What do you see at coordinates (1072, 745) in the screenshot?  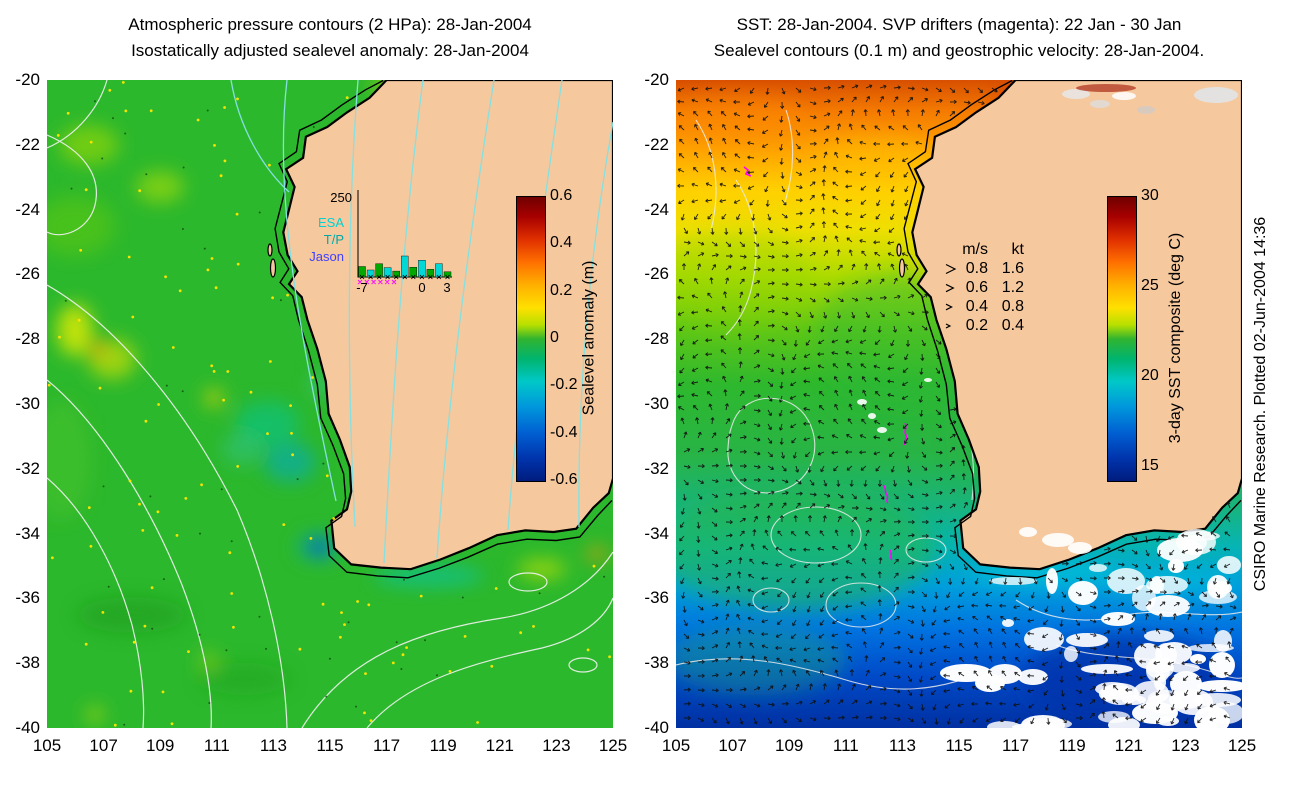 I see `right-x-tick-label: 119` at bounding box center [1072, 745].